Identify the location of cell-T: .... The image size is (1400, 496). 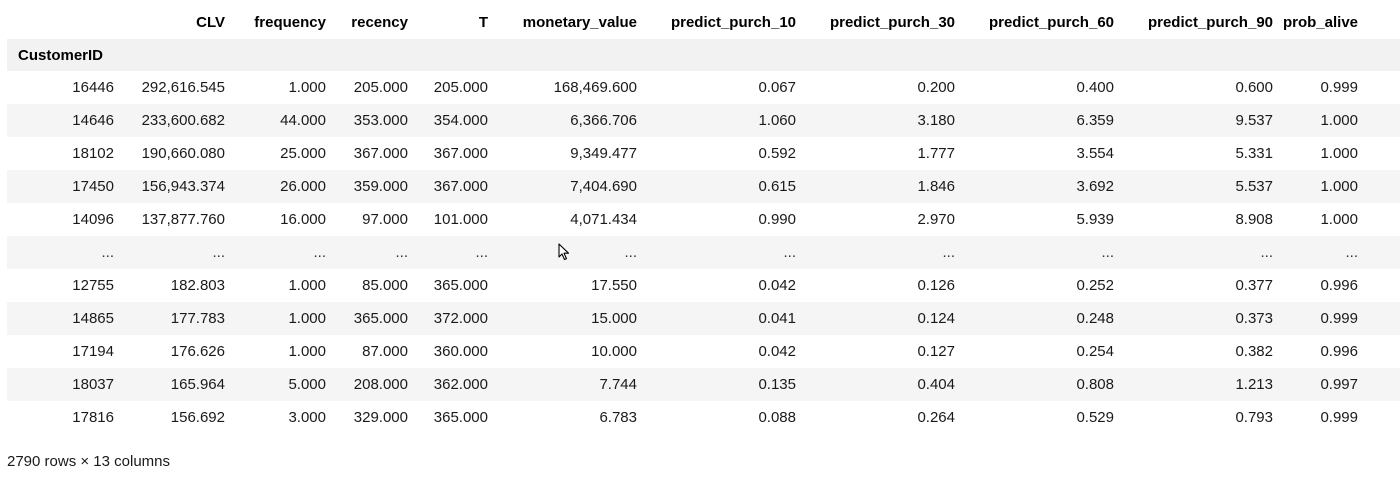
(481, 252).